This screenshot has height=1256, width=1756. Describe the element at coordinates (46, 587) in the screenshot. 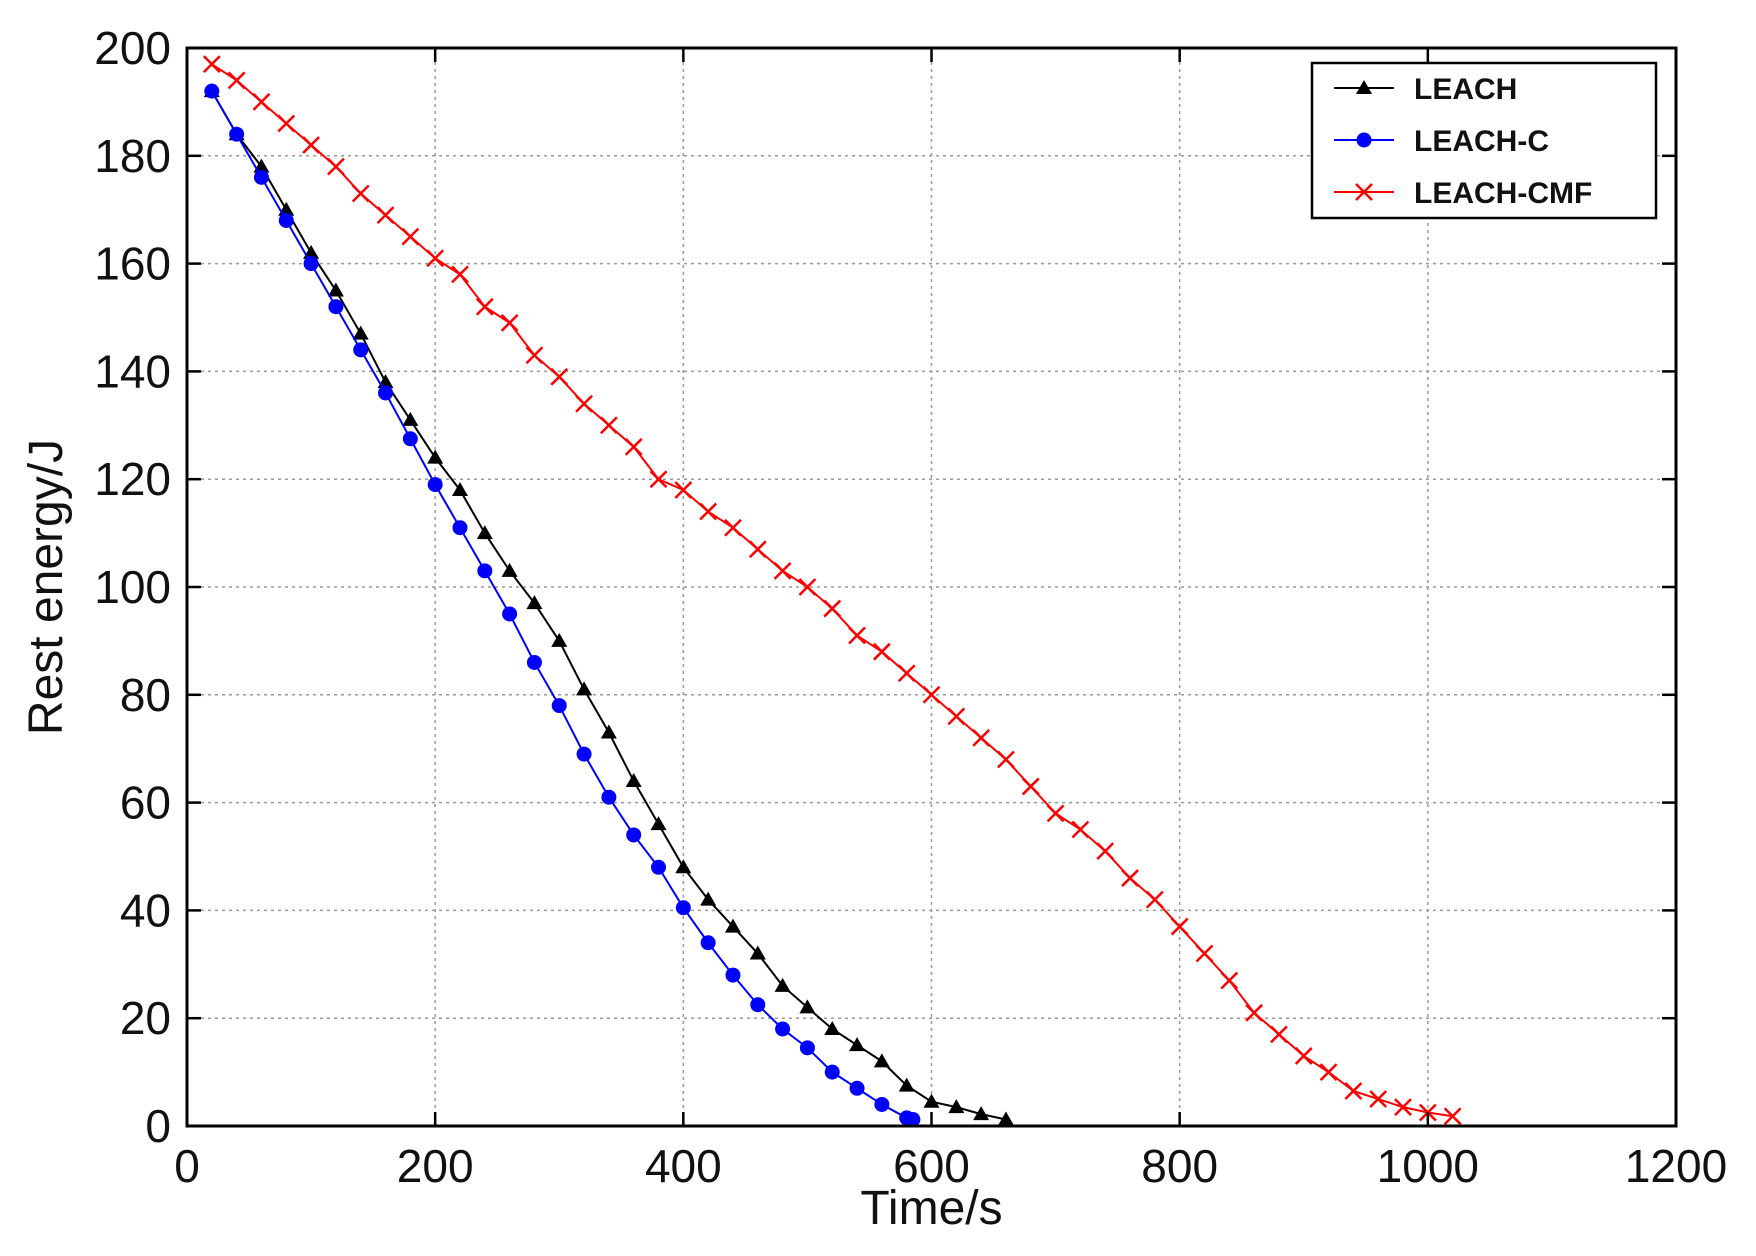

I see `y-axis-title: Rest energy/J` at that location.